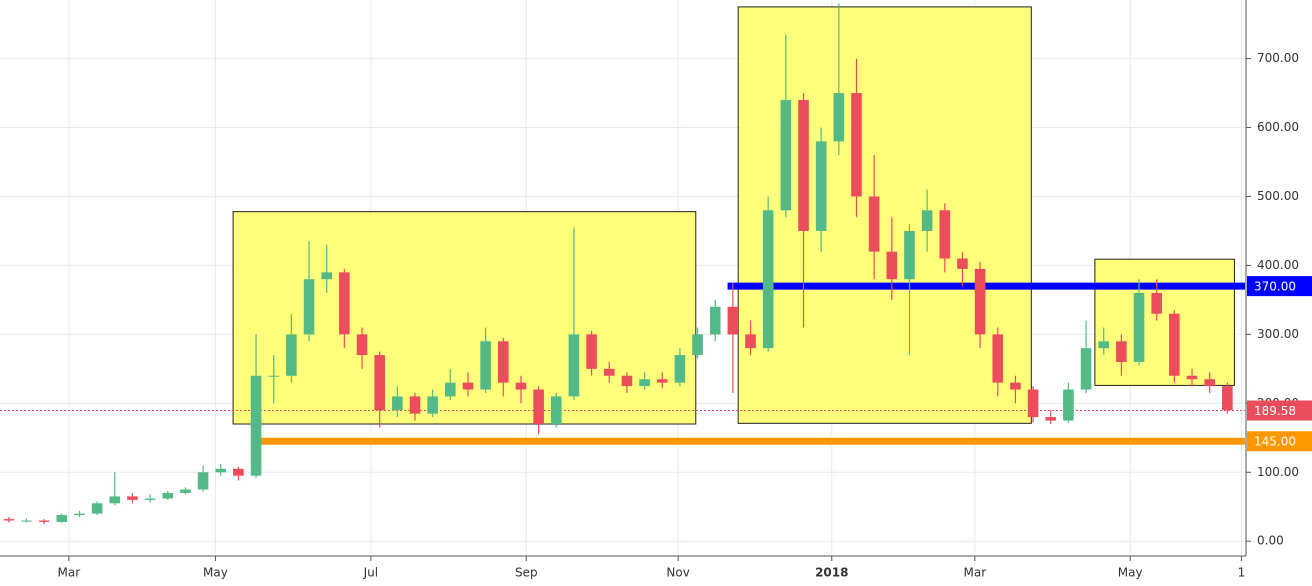 The image size is (1312, 586). I want to click on y-tick-label: 400.00, so click(1278, 265).